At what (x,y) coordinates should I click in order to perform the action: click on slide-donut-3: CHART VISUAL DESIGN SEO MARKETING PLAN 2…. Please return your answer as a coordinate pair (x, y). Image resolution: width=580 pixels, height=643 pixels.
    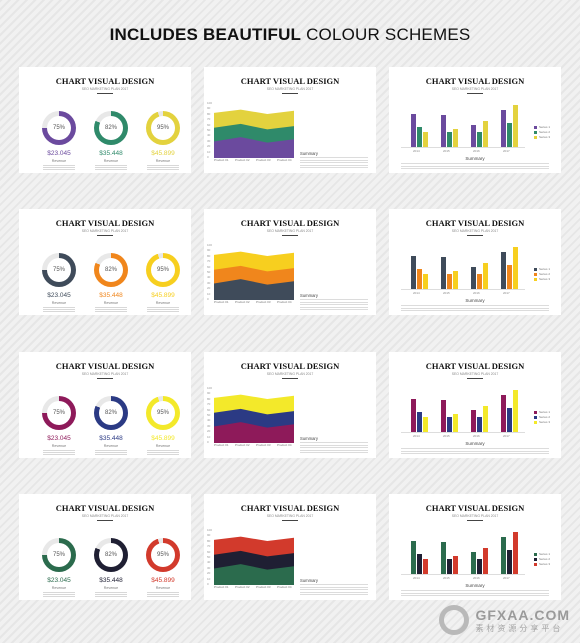
    Looking at the image, I should click on (105, 405).